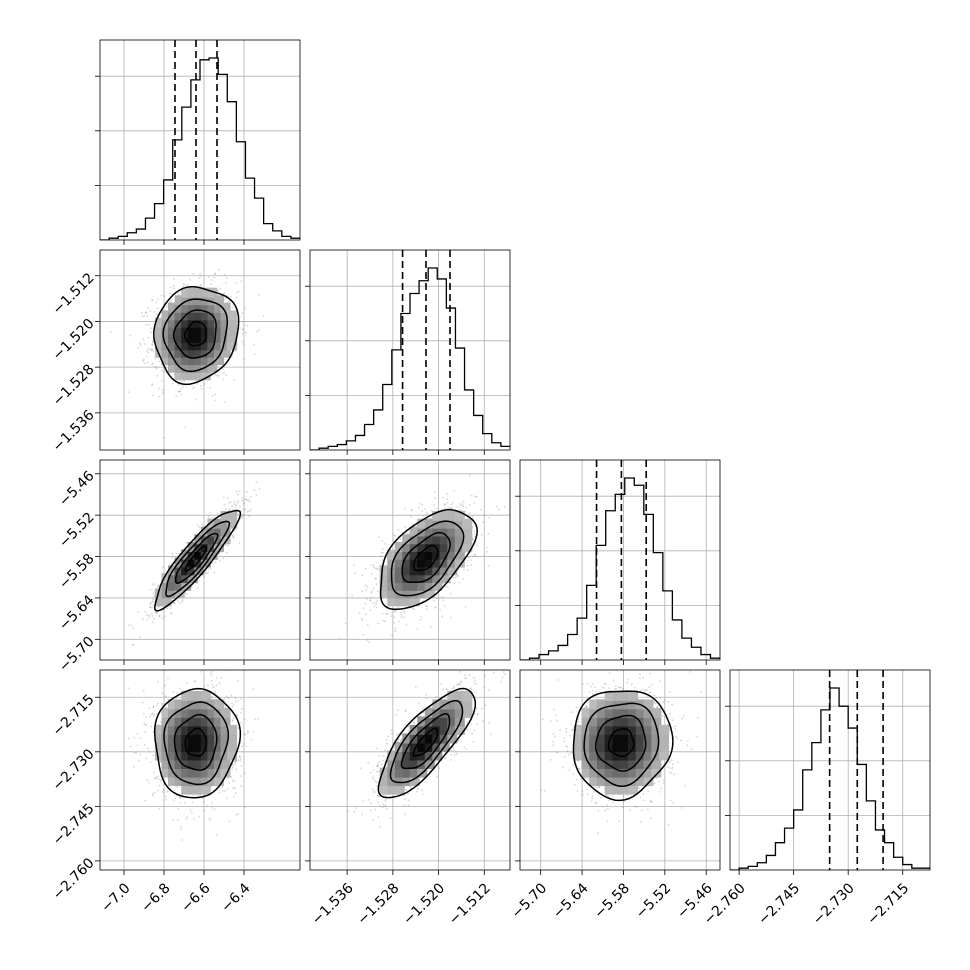 This screenshot has height=970, width=970. I want to click on y-tick-label: −5.70, so click(77, 655).